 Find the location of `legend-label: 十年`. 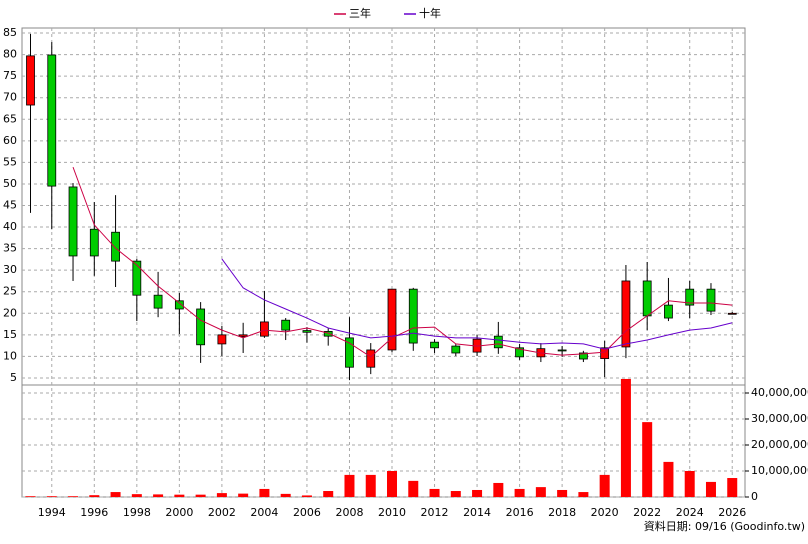

legend-label: 十年 is located at coordinates (430, 13).